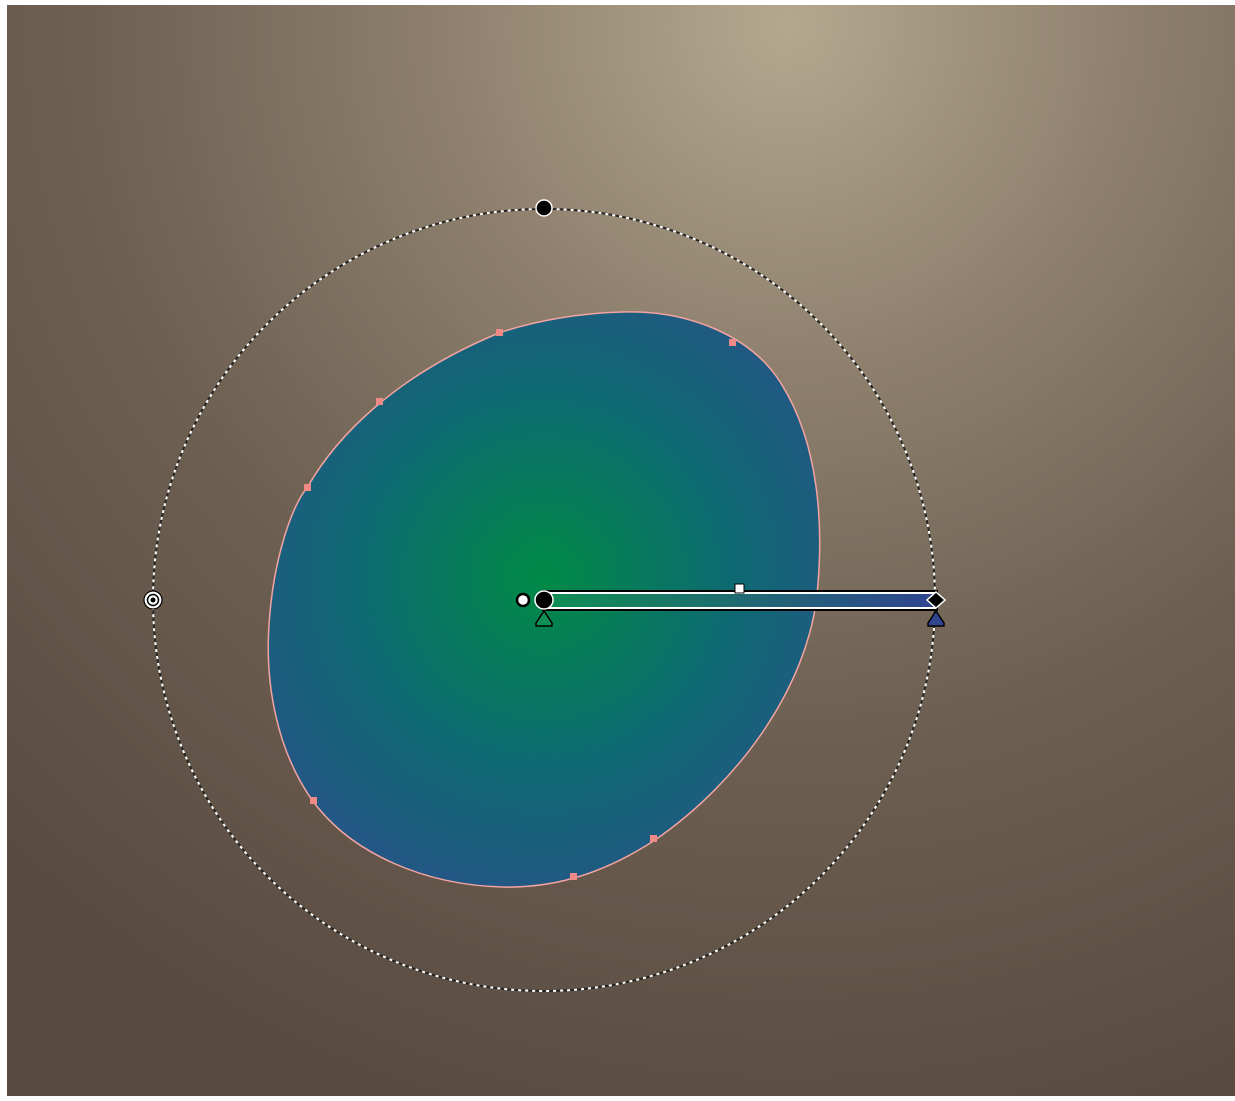 The image size is (1235, 1101). What do you see at coordinates (523, 600) in the screenshot?
I see `focus-handle-icon` at bounding box center [523, 600].